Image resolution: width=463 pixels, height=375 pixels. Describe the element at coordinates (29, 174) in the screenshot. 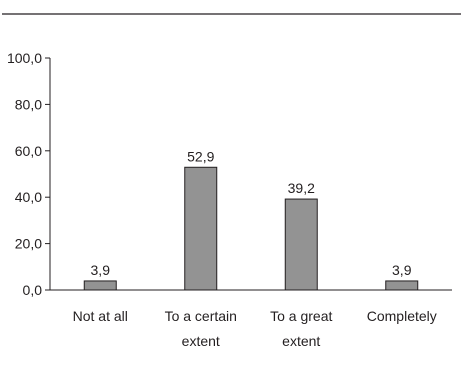

I see `y-axis: 0,0 20,0 40,0 60,0 80,0 100,0` at that location.